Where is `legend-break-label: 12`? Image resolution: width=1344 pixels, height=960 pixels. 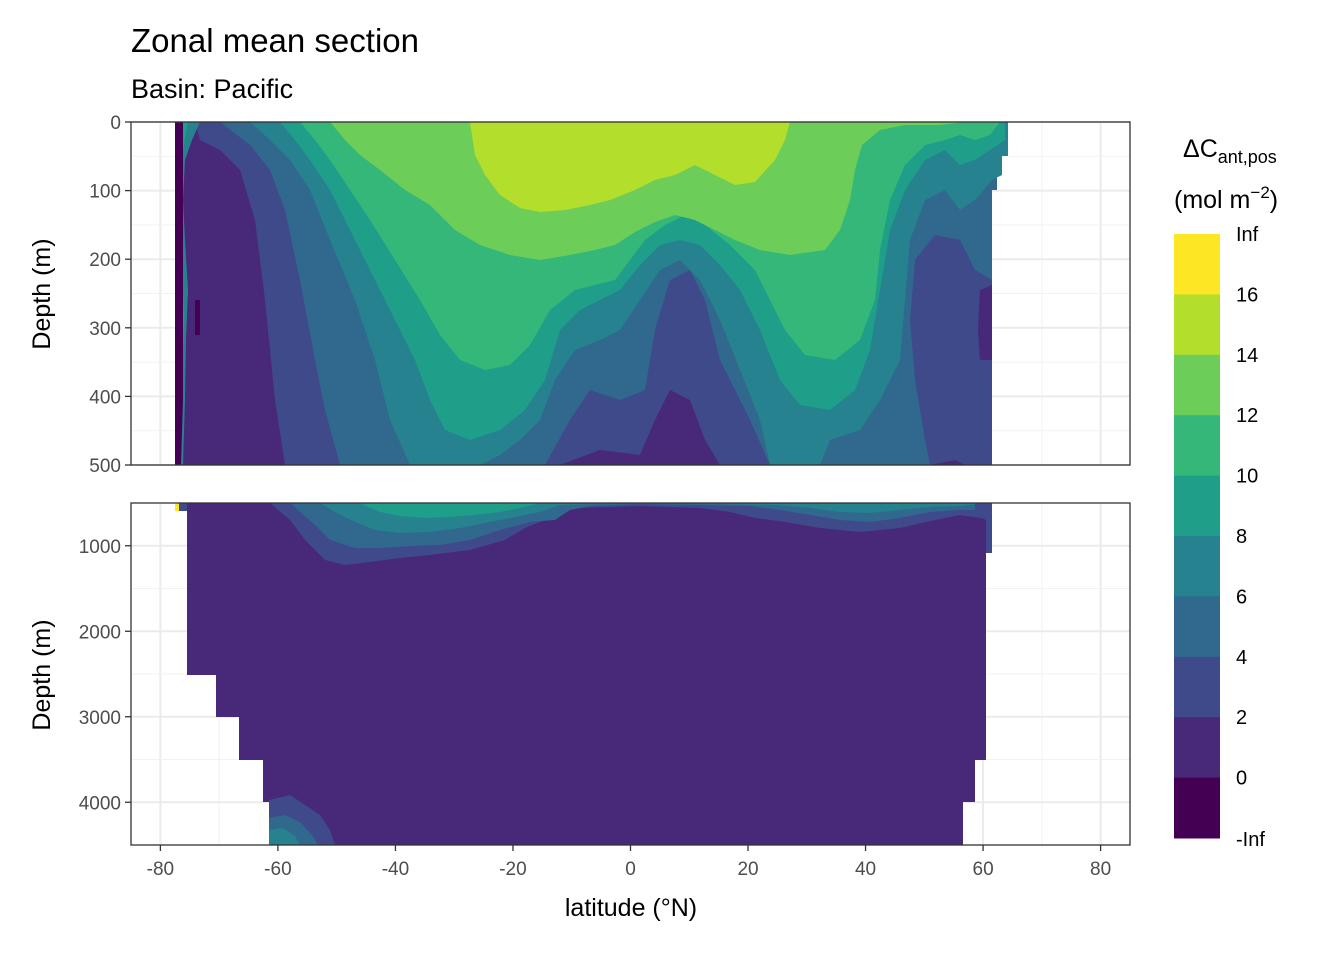
legend-break-label: 12 is located at coordinates (1247, 416).